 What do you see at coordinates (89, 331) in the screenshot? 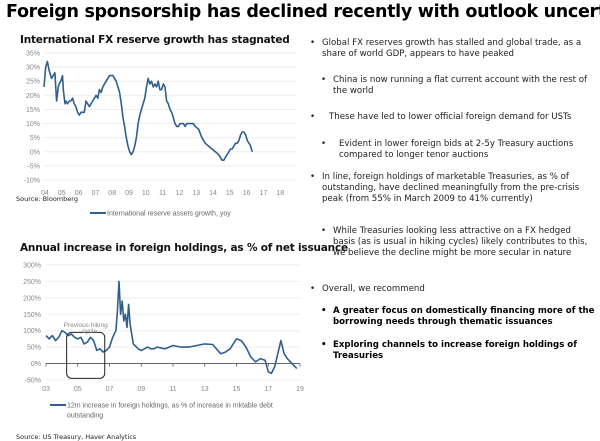
I see `annotation-label: cycle` at bounding box center [89, 331].